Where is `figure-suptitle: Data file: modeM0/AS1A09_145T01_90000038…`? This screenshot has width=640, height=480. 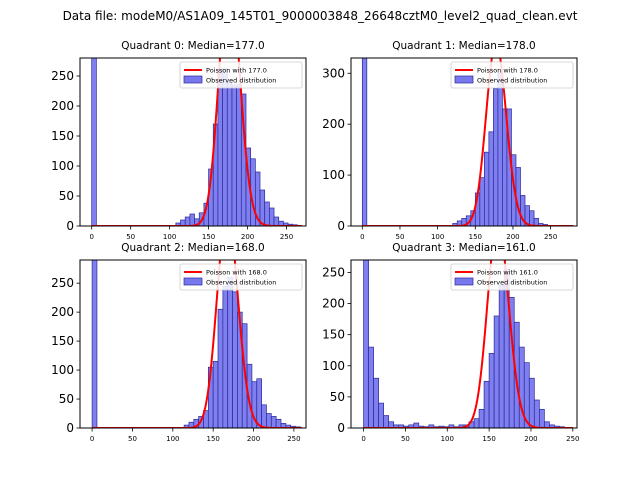 figure-suptitle: Data file: modeM0/AS1A09_145T01_90000038… is located at coordinates (320, 16).